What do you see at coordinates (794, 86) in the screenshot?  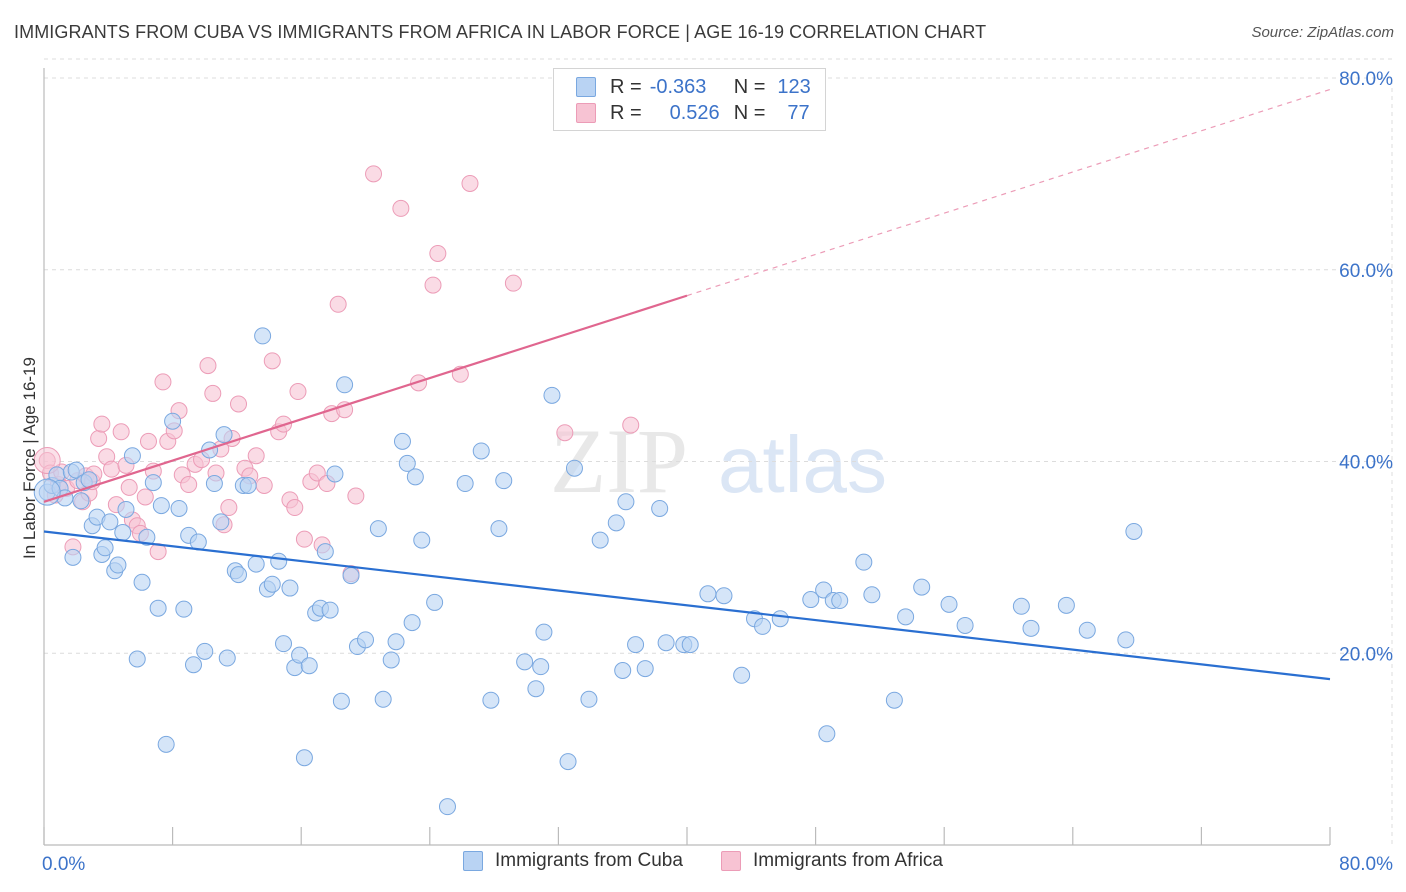 I see `cuba-n-value: 123` at bounding box center [794, 86].